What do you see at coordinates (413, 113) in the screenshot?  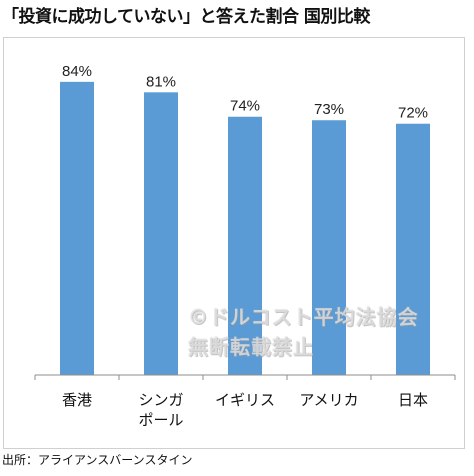 I see `data-label: 72%` at bounding box center [413, 113].